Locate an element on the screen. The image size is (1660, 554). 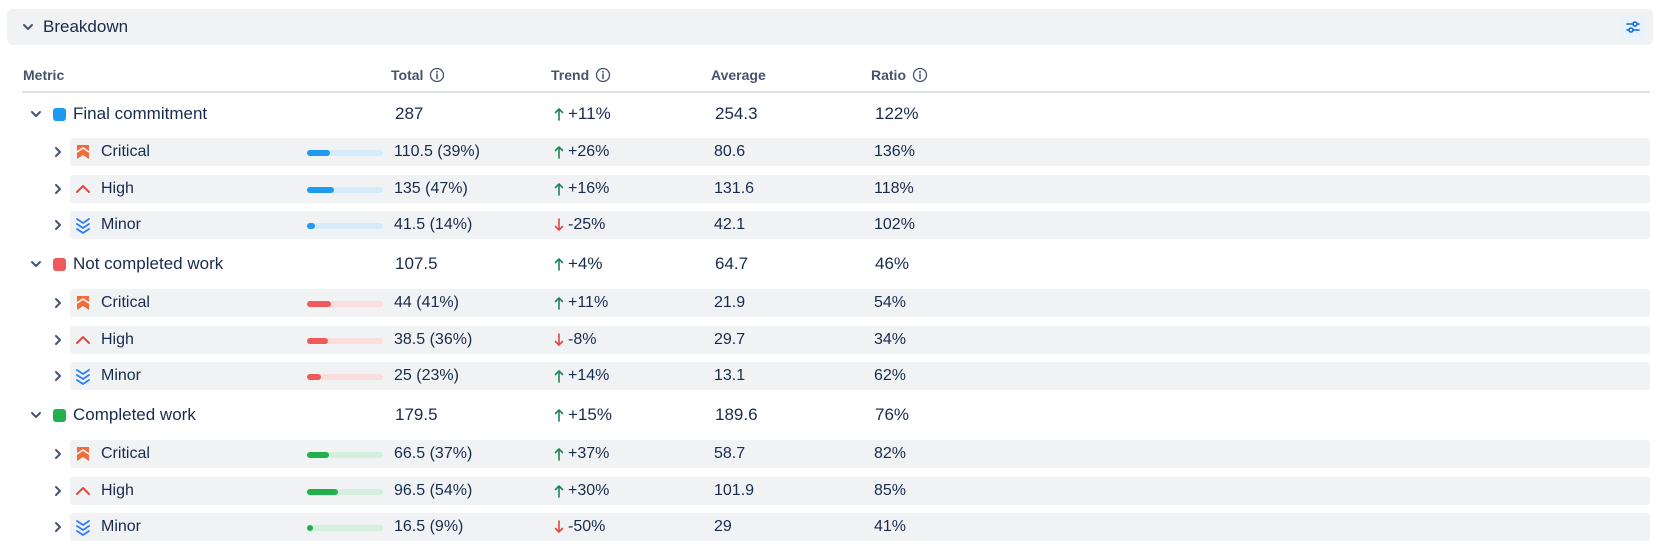
group-trend-value: +11% is located at coordinates (589, 113).